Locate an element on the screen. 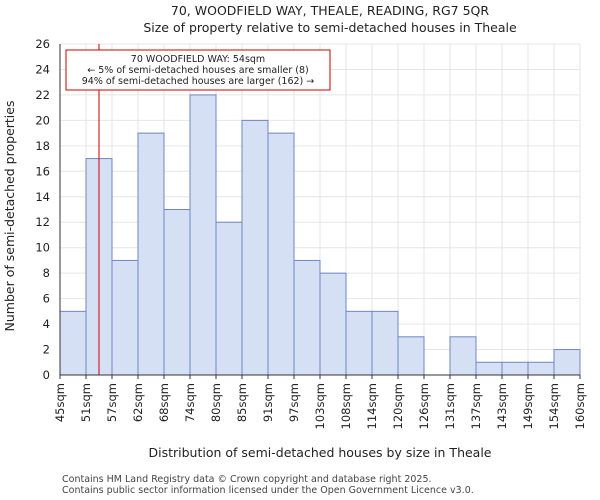 Image resolution: width=600 pixels, height=500 pixels. x-tick-label: 137sqm is located at coordinates (476, 406).